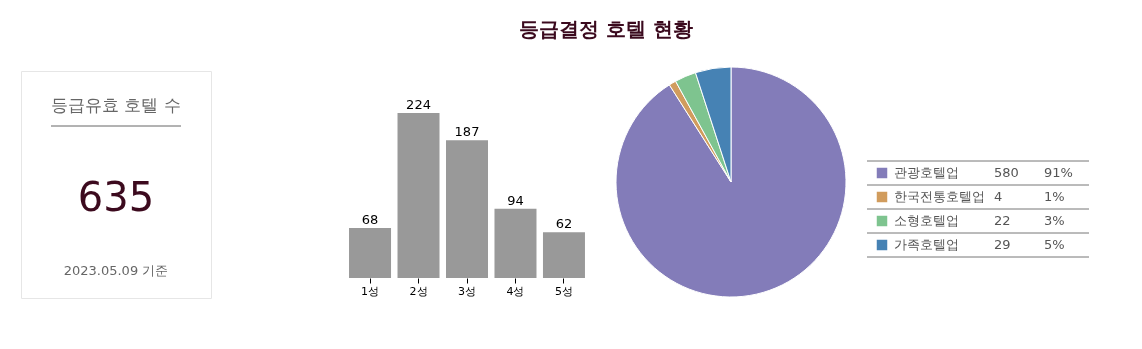  Describe the element at coordinates (926, 172) in the screenshot. I see `legend-label: 관광호텔업` at that location.